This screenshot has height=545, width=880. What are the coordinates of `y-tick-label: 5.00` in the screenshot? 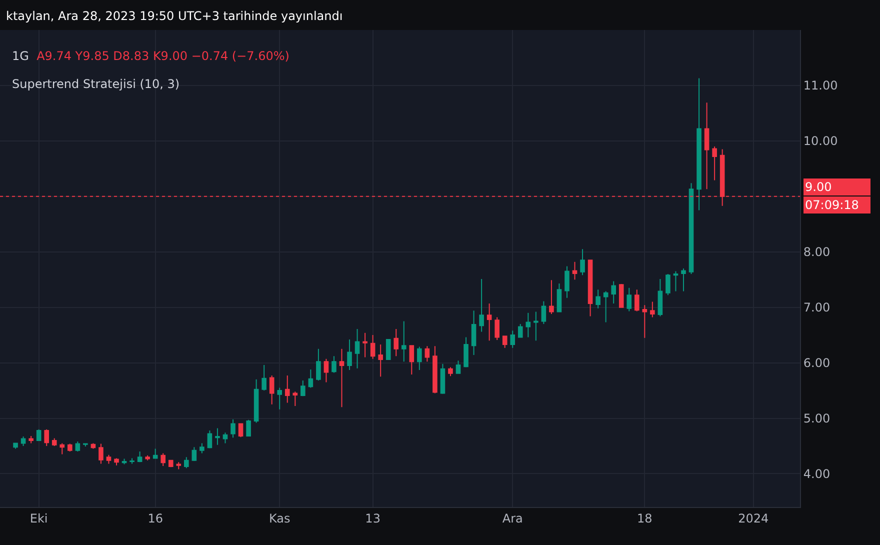 It's located at (816, 418).